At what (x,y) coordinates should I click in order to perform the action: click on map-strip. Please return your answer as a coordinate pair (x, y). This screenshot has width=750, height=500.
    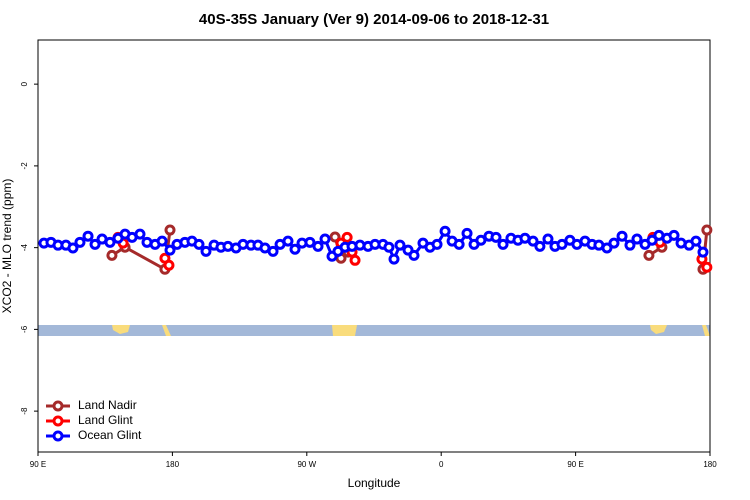
    Looking at the image, I should click on (374, 330).